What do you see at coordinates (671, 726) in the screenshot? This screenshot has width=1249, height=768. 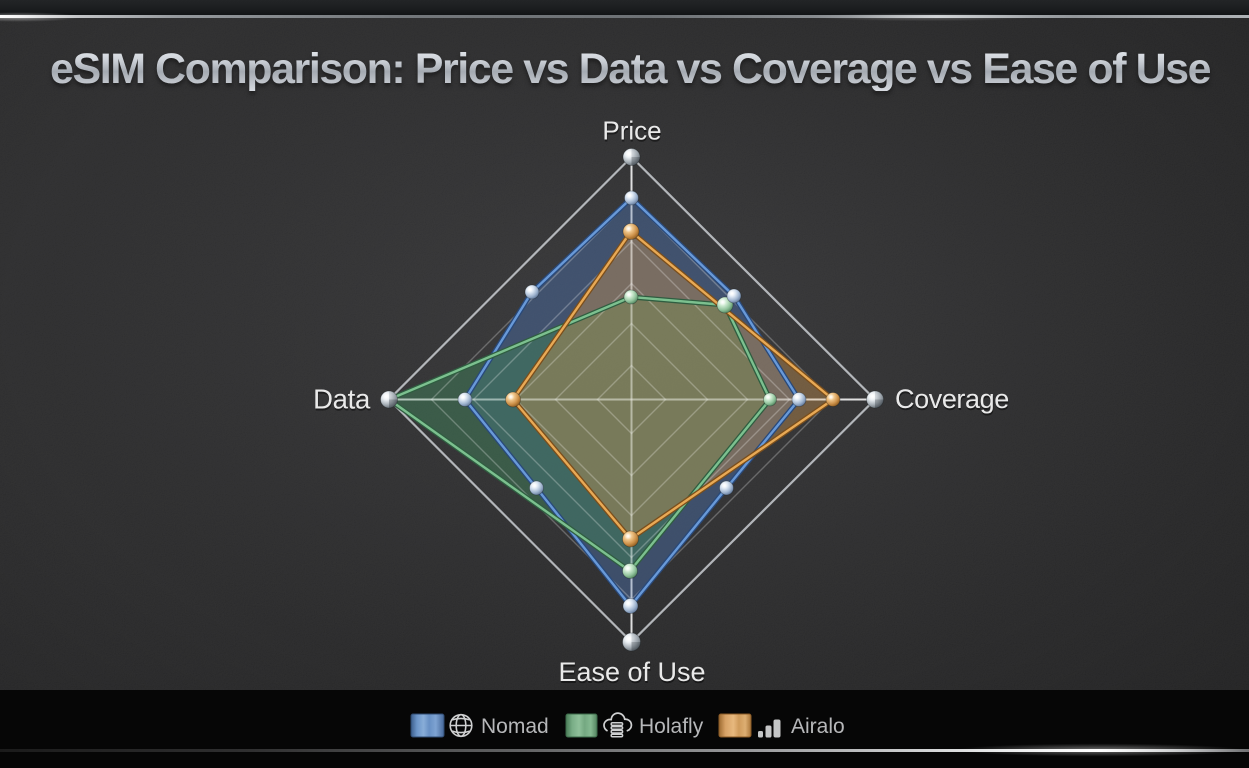 I see `svg-text: Holafly` at bounding box center [671, 726].